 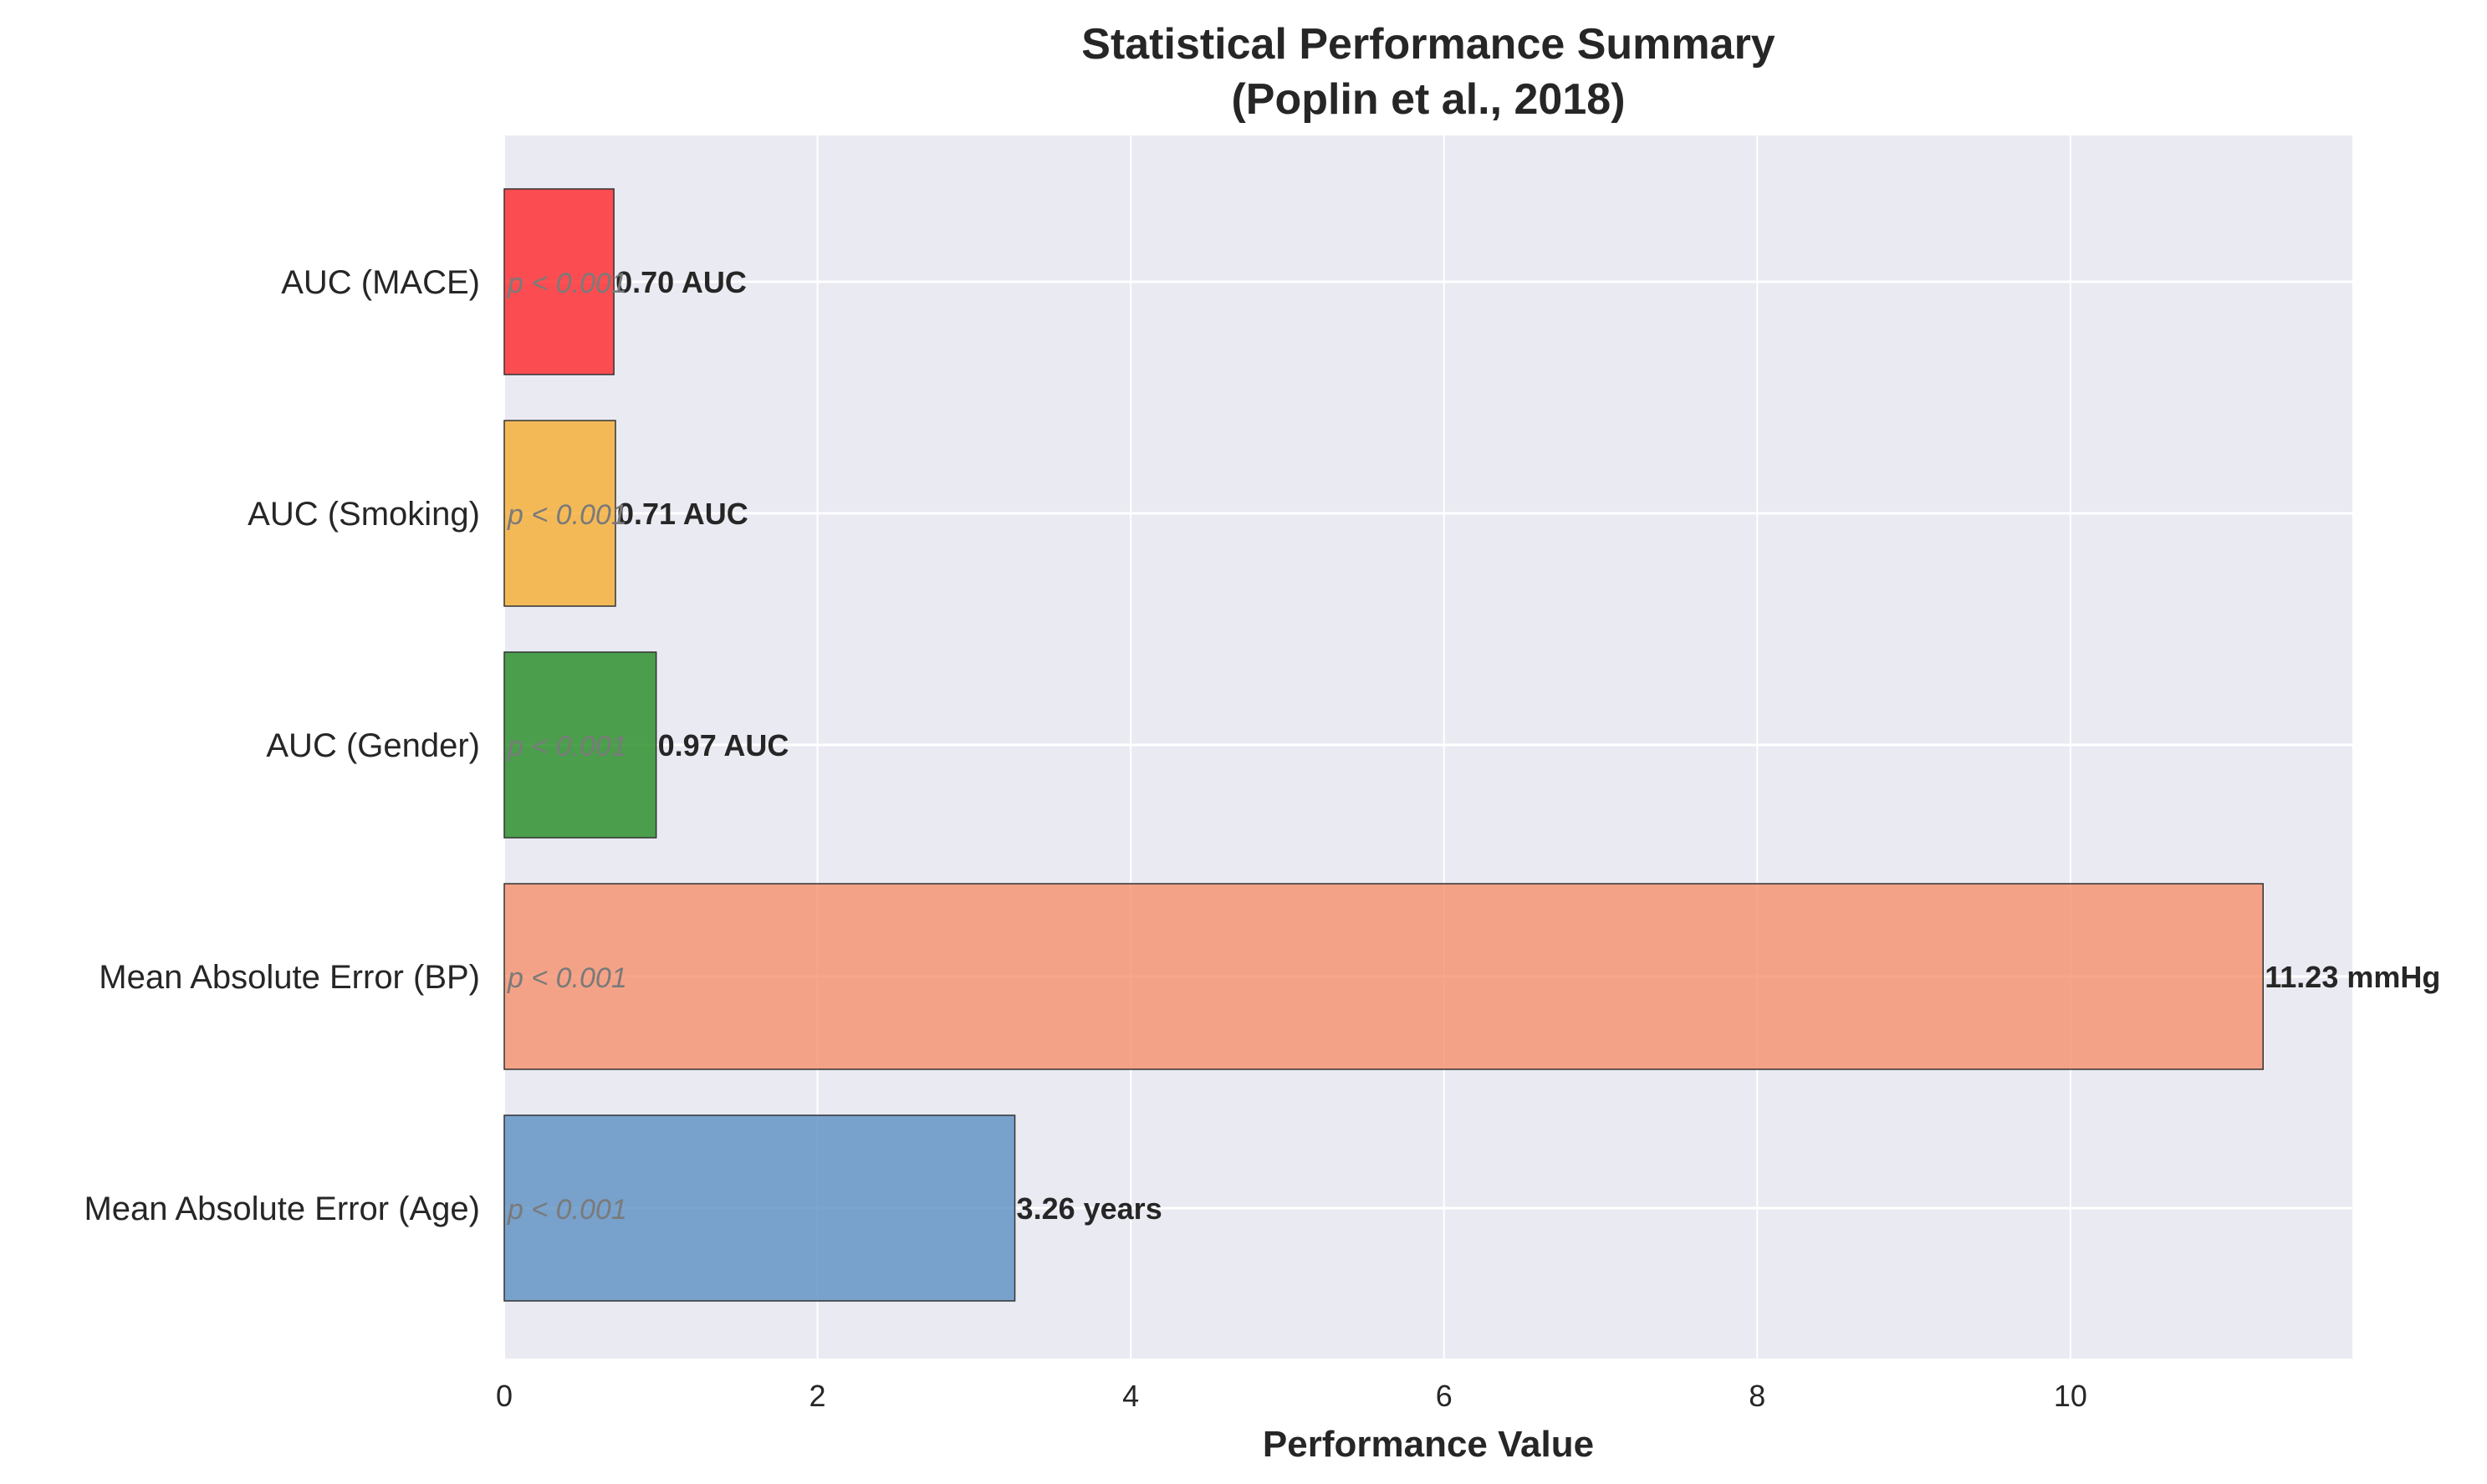 What do you see at coordinates (1291, 1396) in the screenshot?
I see `x-tick-labels: 0 2 4 6 8 10` at bounding box center [1291, 1396].